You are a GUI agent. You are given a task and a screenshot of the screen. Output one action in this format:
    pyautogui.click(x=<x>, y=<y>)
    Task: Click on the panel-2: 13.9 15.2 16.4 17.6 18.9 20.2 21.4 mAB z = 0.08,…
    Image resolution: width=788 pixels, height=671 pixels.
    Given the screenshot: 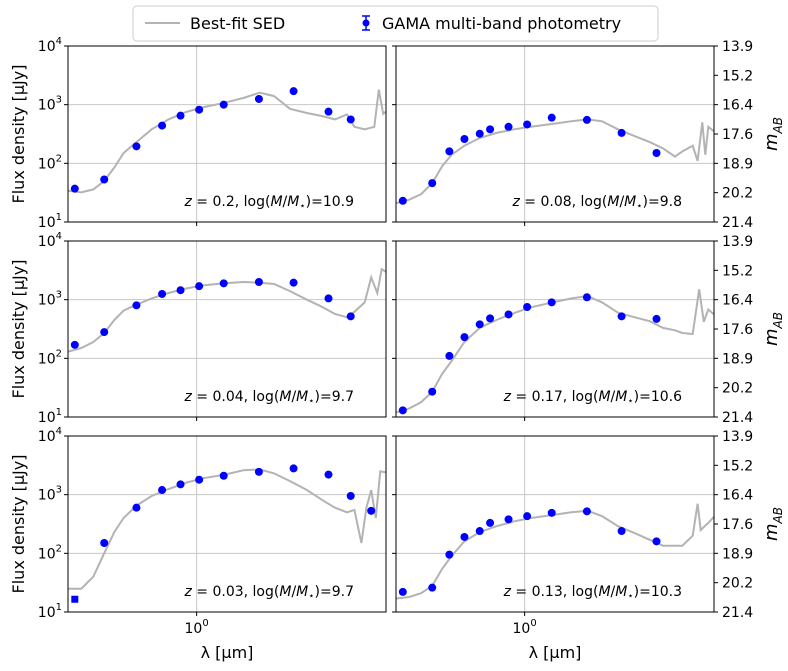 What is the action you would take?
    pyautogui.click(x=588, y=135)
    